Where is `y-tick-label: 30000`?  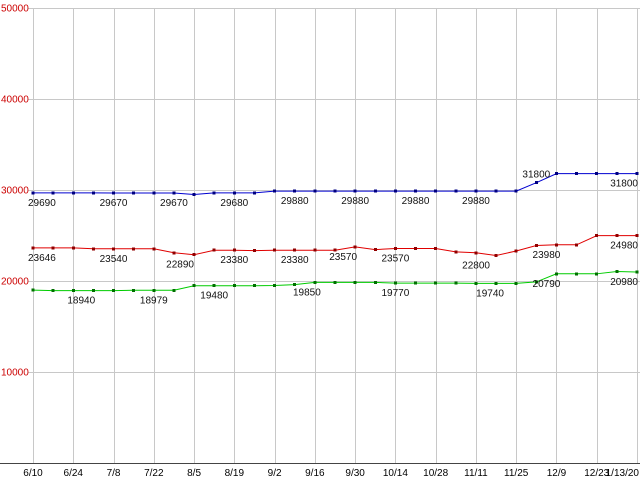 y-tick-label: 30000 is located at coordinates (15, 191).